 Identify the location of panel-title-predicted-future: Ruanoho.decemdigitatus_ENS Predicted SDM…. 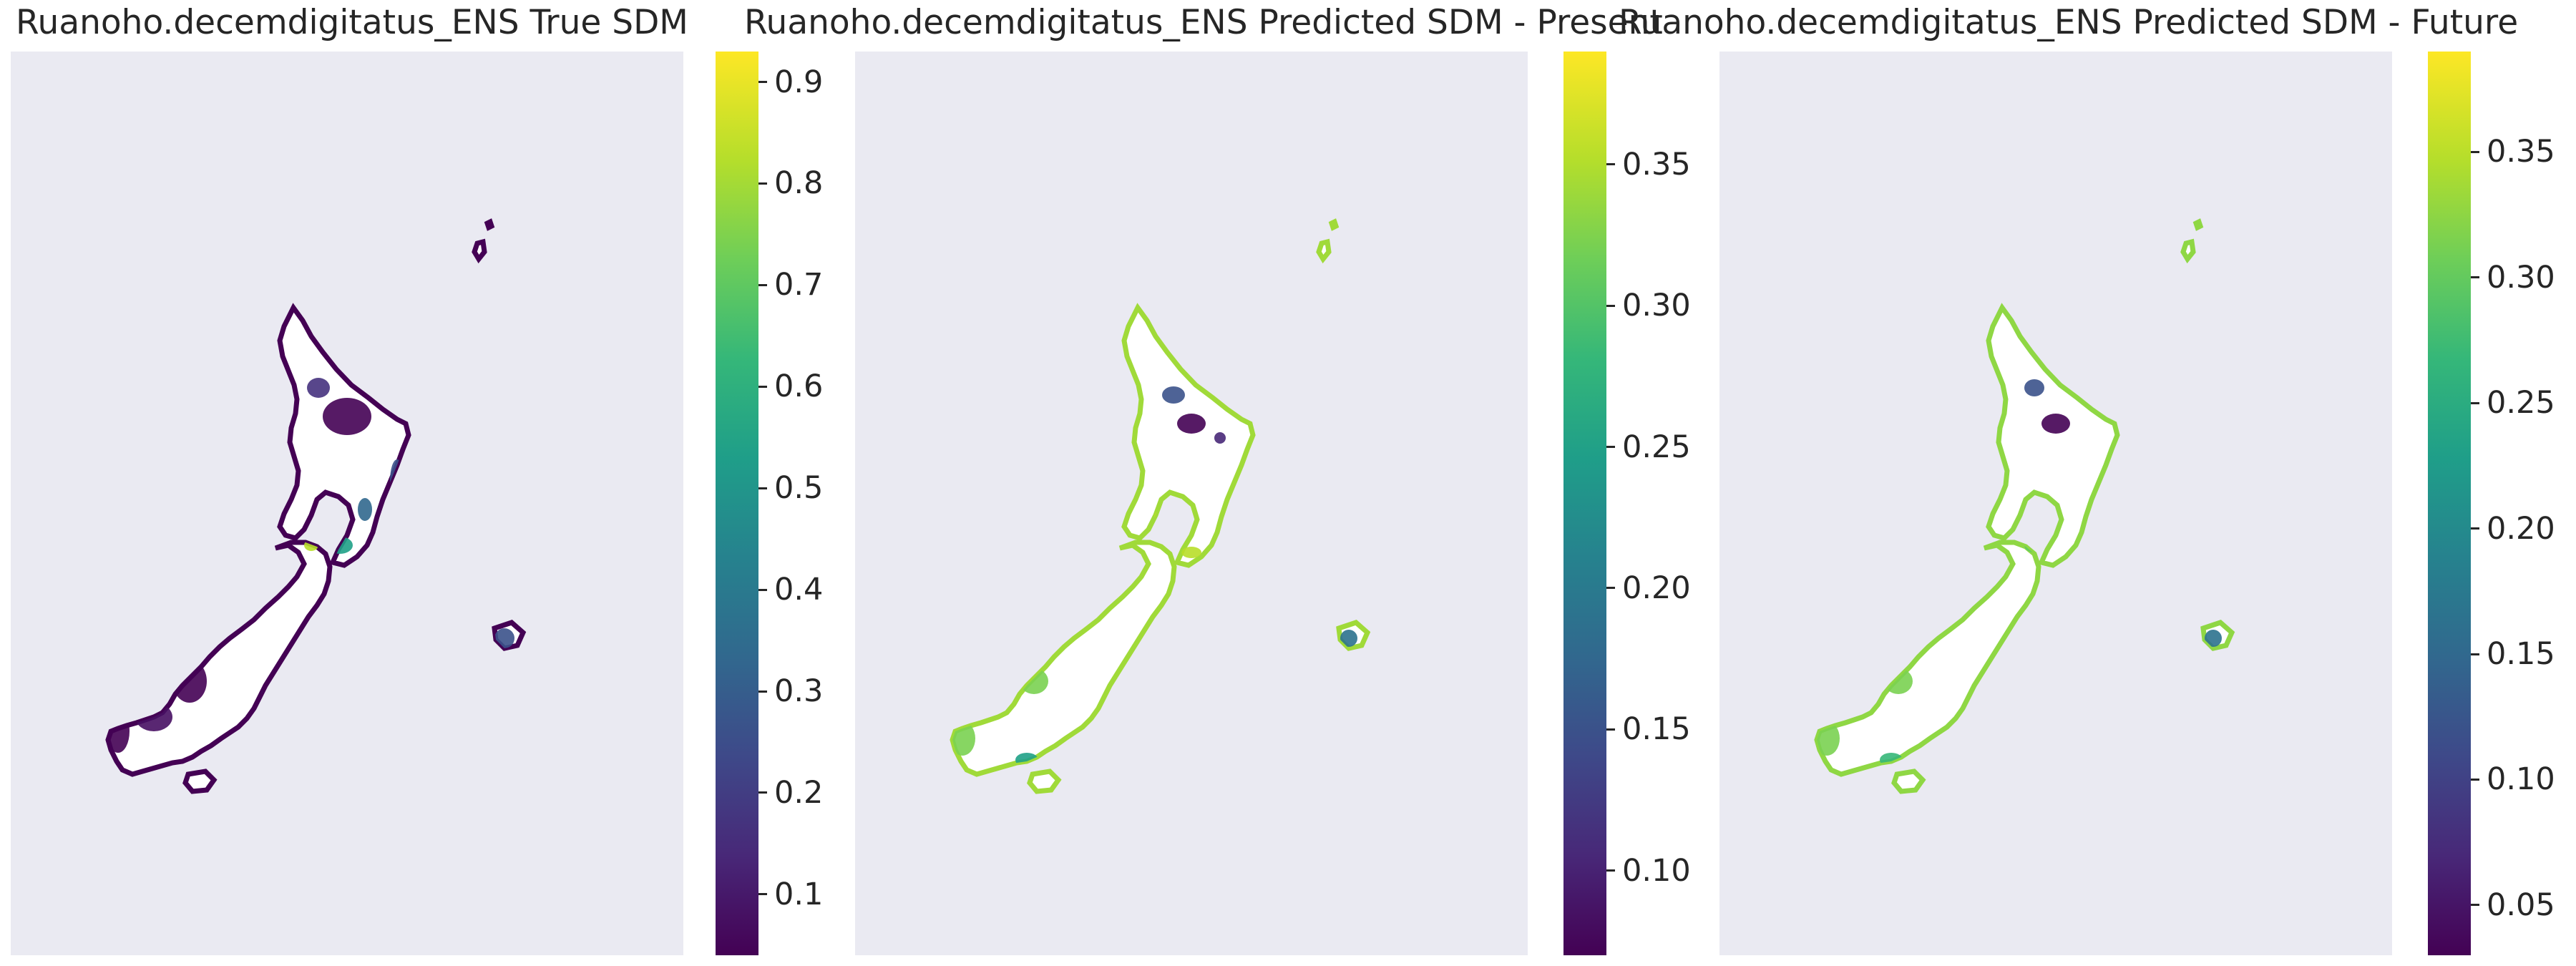
(2069, 22).